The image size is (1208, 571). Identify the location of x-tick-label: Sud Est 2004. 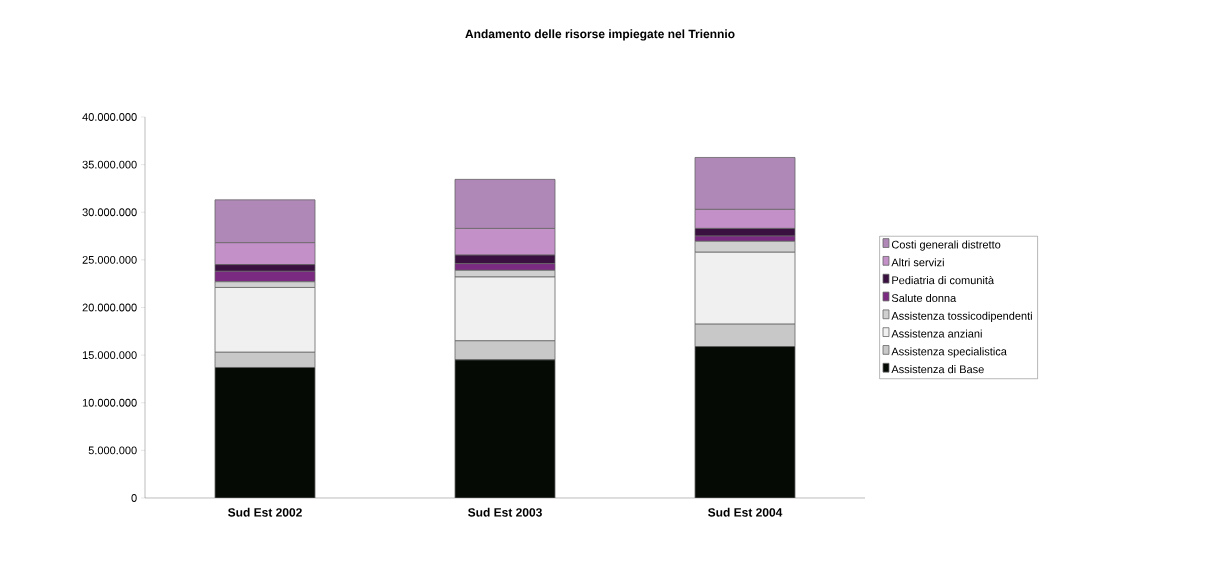
(745, 512).